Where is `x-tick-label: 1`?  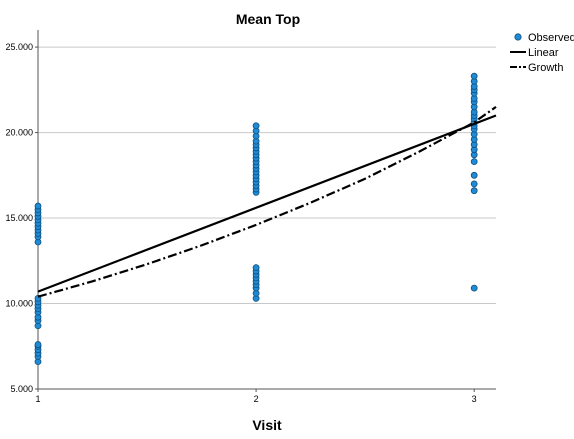 x-tick-label: 1 is located at coordinates (37, 399).